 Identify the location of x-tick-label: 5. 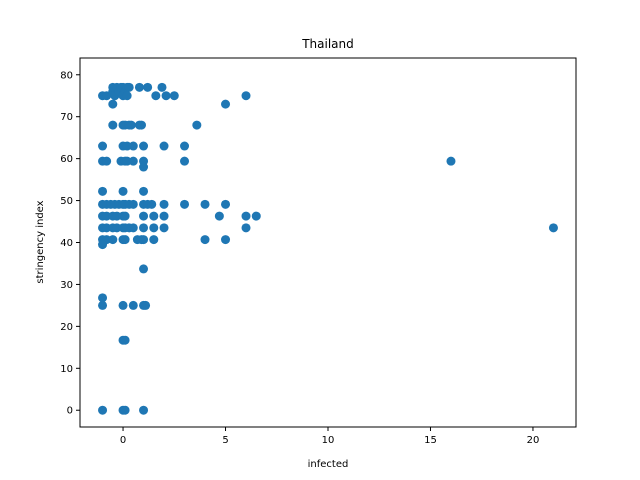
(225, 440).